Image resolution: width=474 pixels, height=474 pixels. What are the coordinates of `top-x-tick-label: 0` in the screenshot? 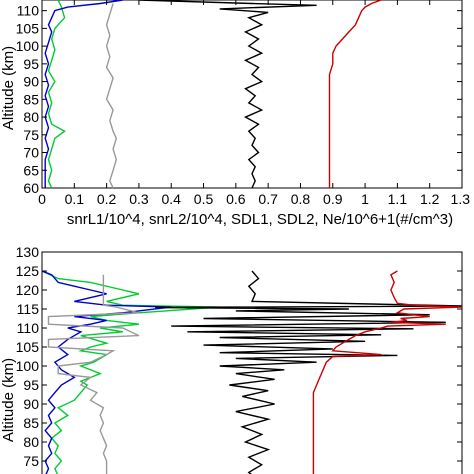 It's located at (42, 199).